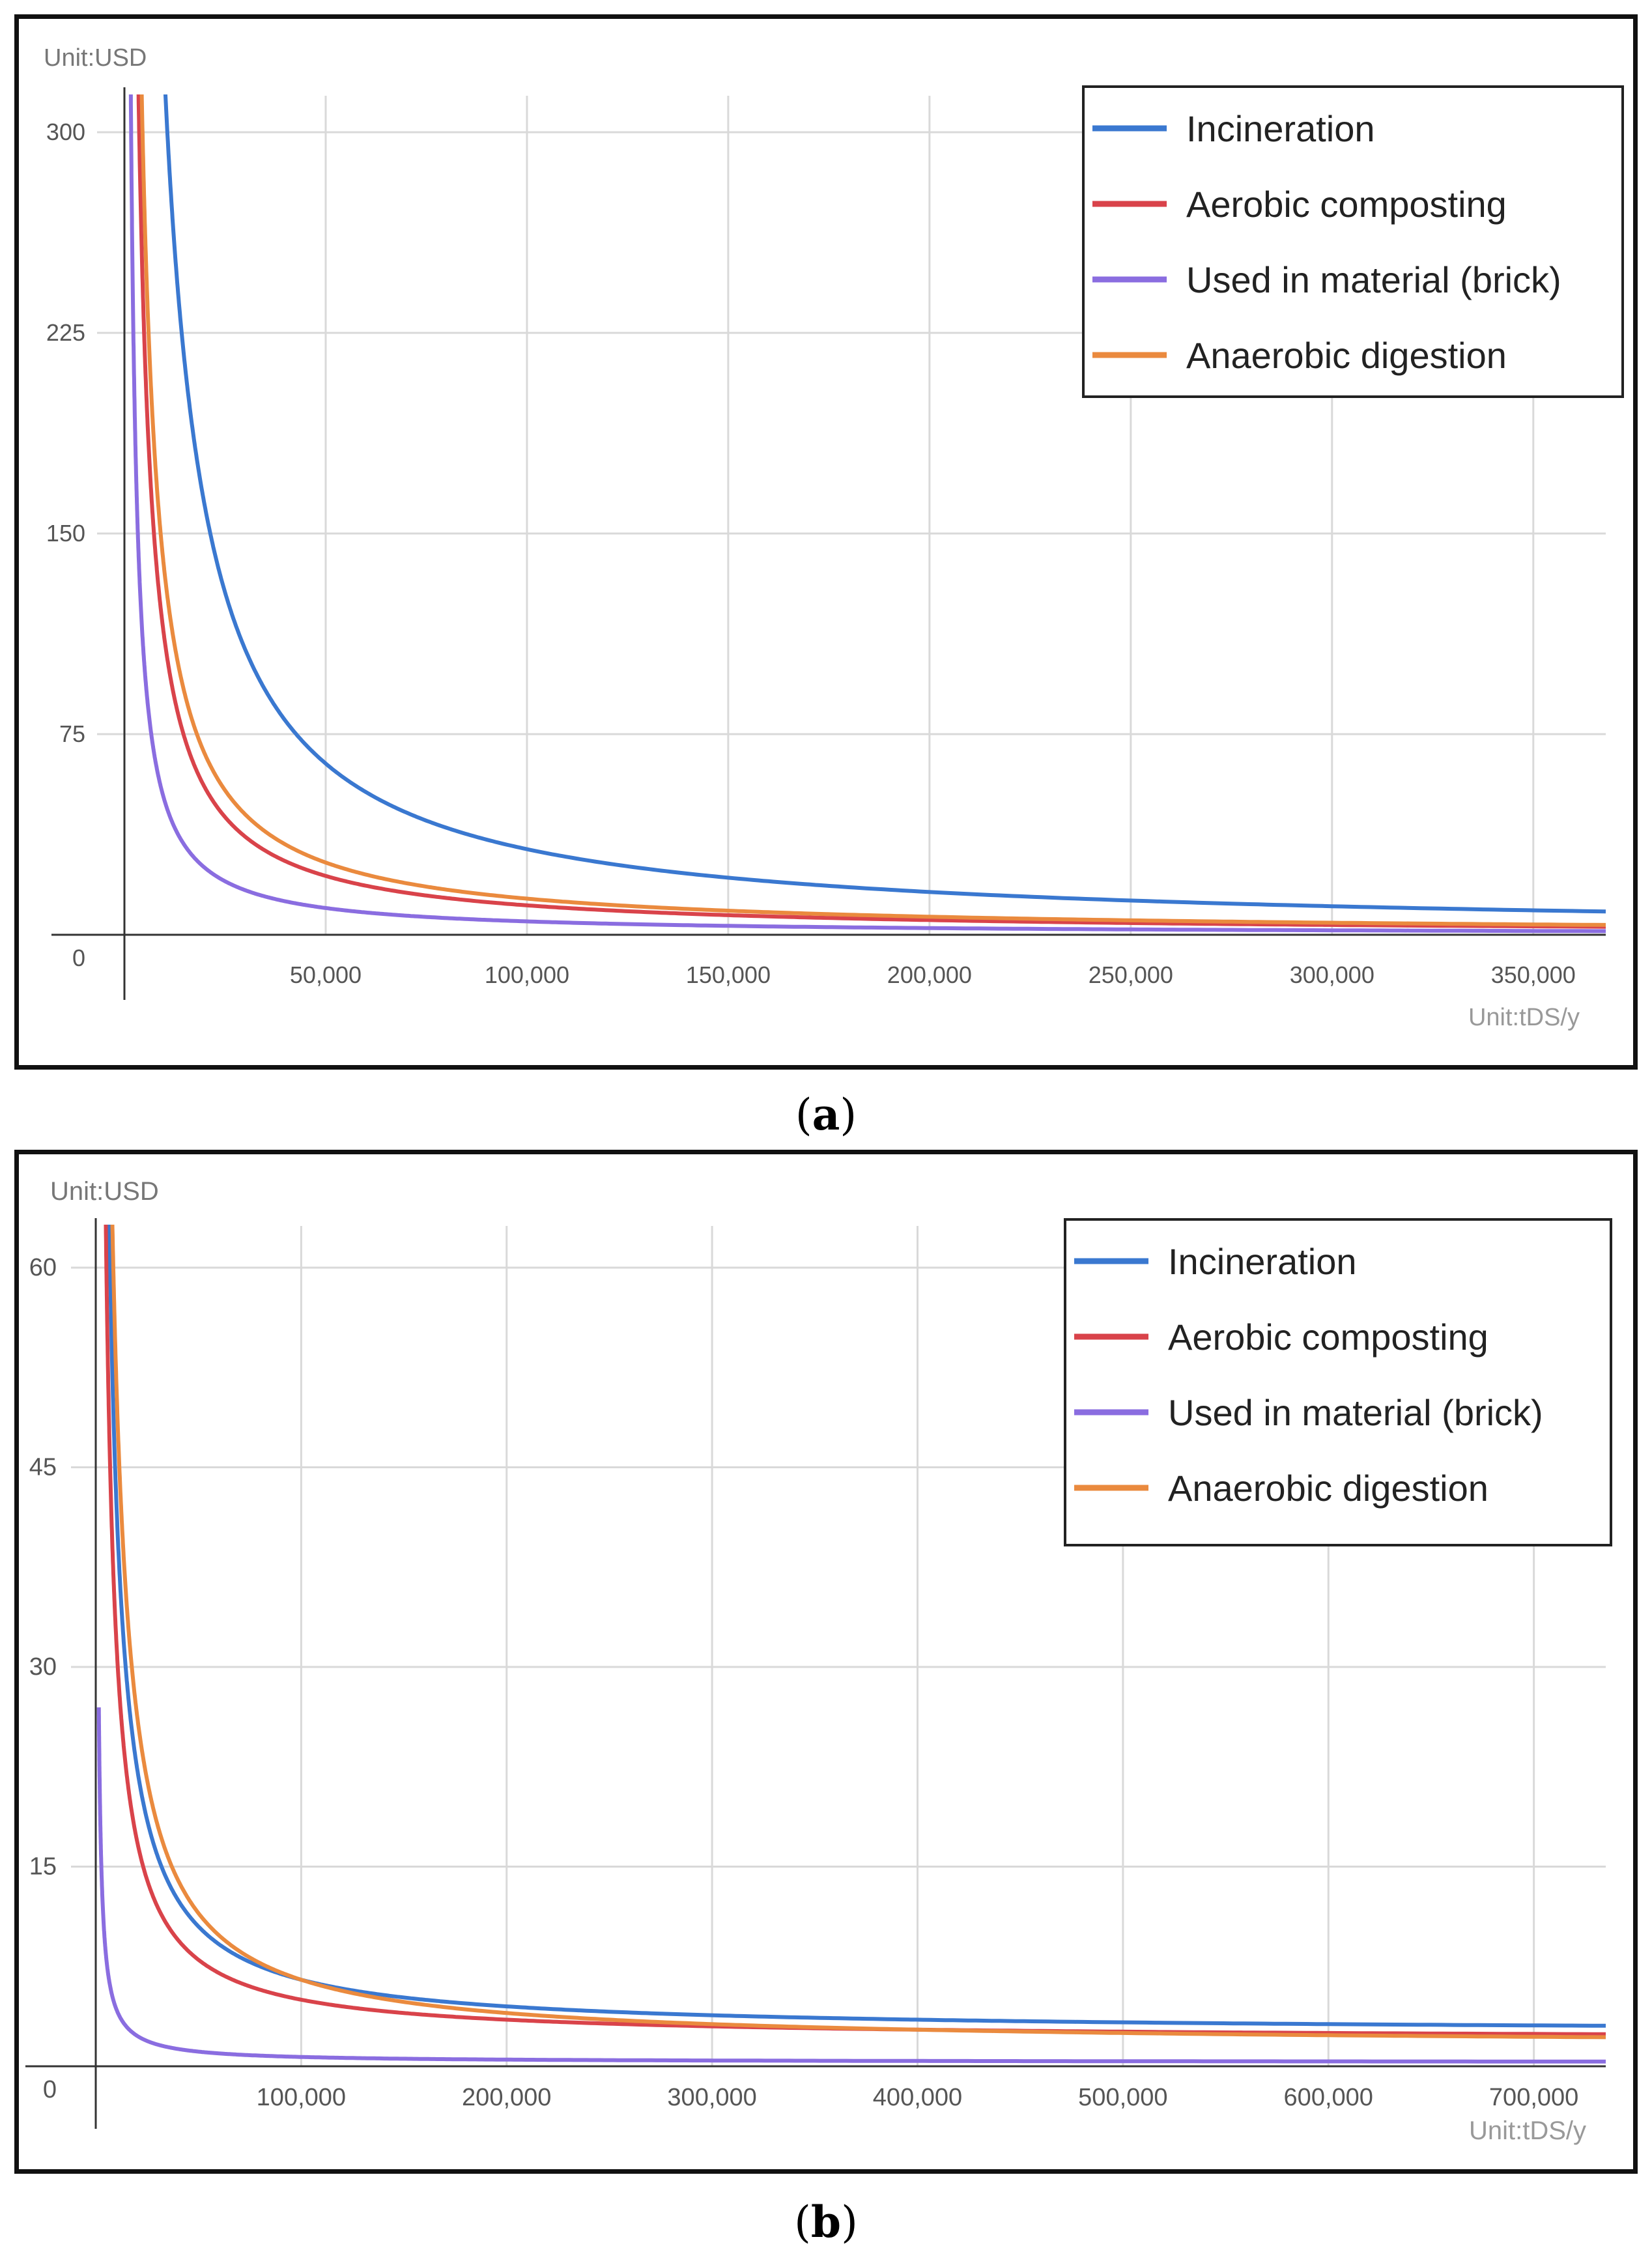 The image size is (1652, 2263). What do you see at coordinates (1328, 2097) in the screenshot?
I see `x-tick-label: 600,000` at bounding box center [1328, 2097].